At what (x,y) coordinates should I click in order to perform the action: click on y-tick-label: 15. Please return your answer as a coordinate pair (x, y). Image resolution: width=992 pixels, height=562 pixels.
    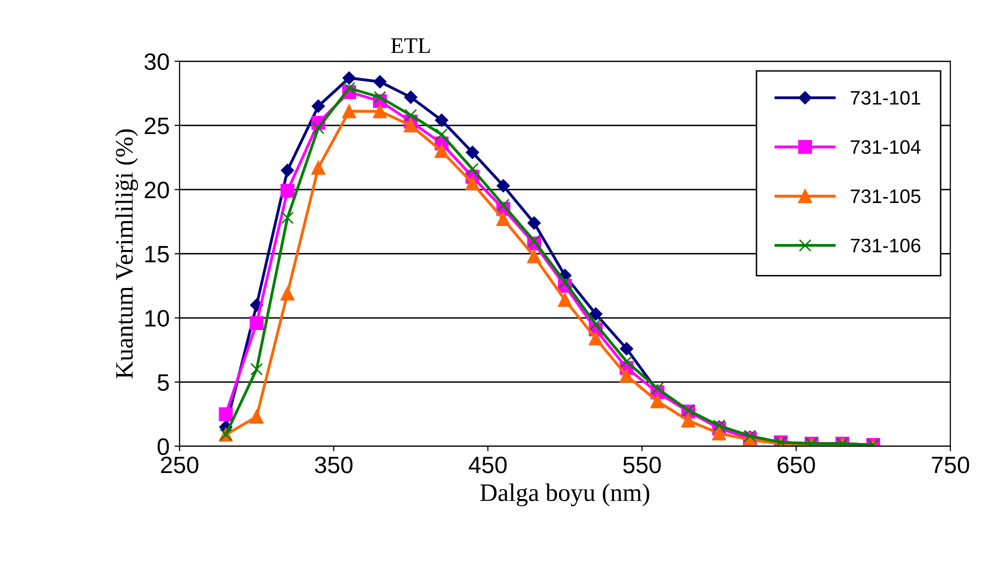
    Looking at the image, I should click on (157, 254).